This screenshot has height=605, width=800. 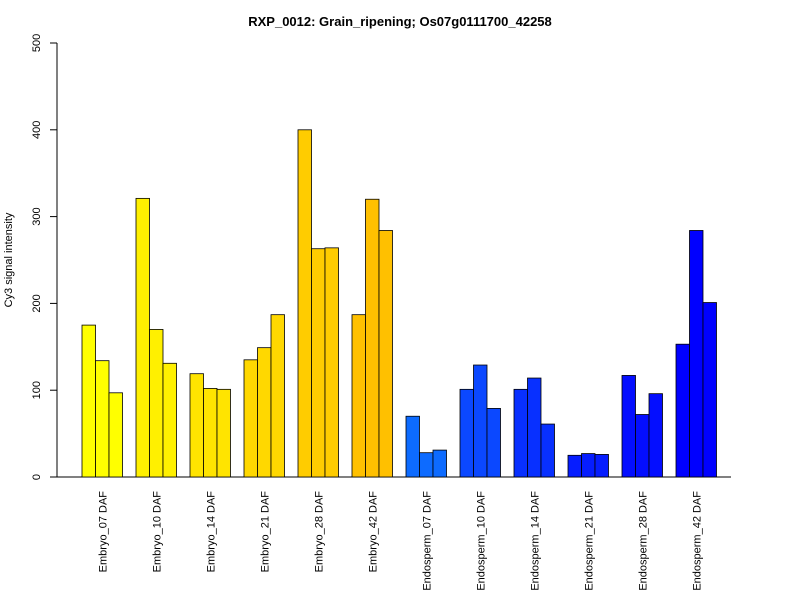 What do you see at coordinates (265, 532) in the screenshot?
I see `x-tick-label: Embryo_21 DAF` at bounding box center [265, 532].